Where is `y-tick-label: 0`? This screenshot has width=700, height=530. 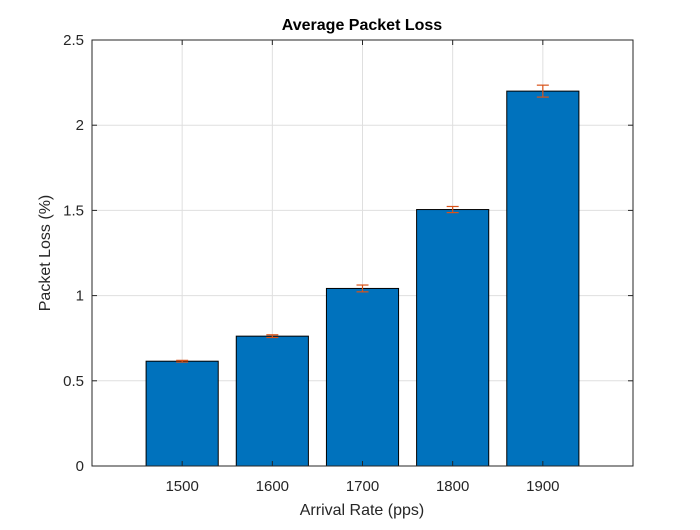 y-tick-label: 0 is located at coordinates (80, 466).